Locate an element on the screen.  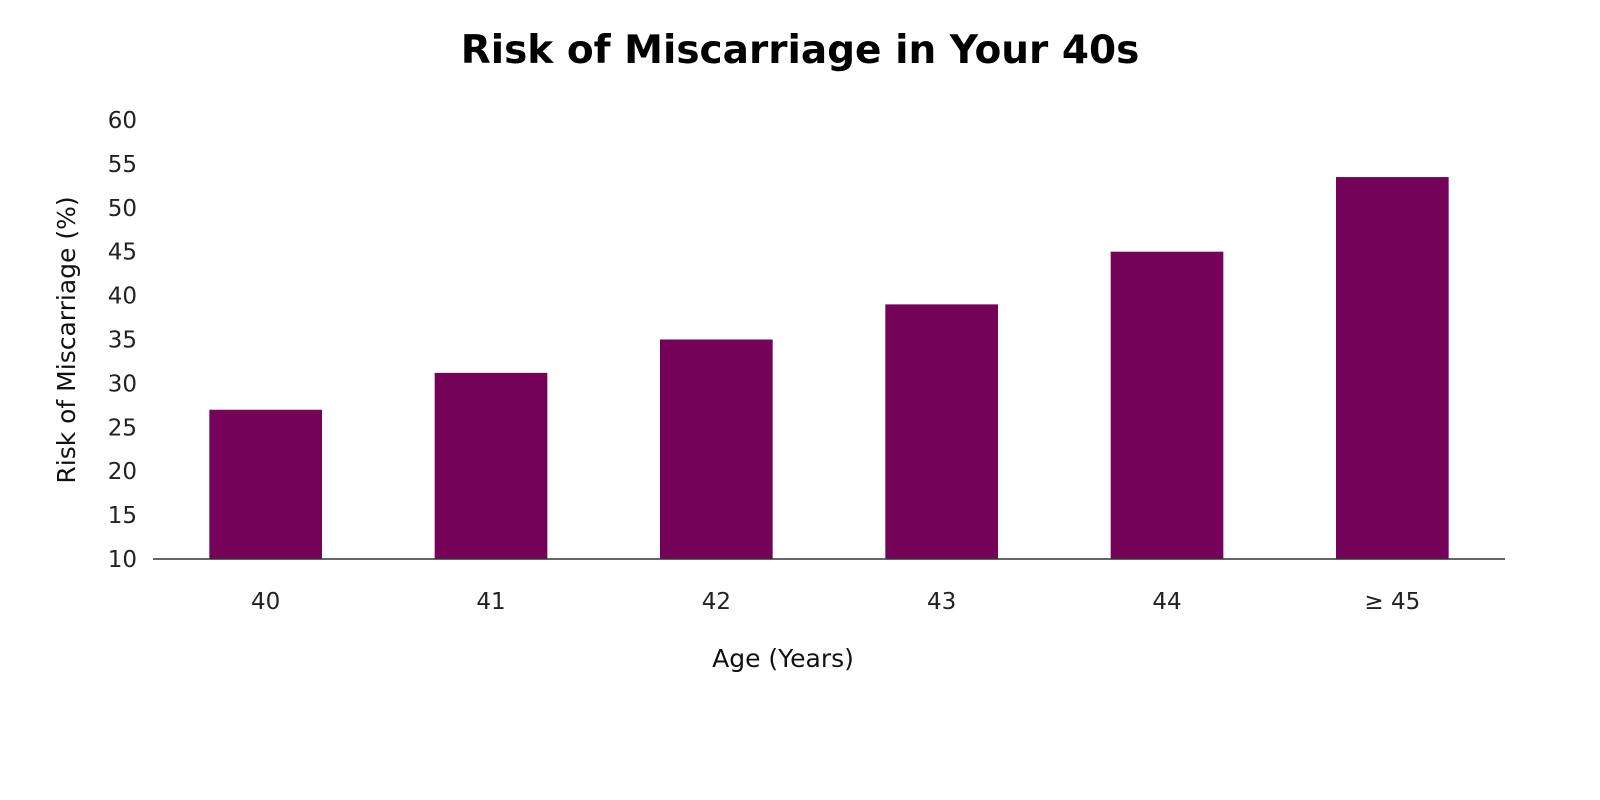
y-tick-label: 10 is located at coordinates (122, 560).